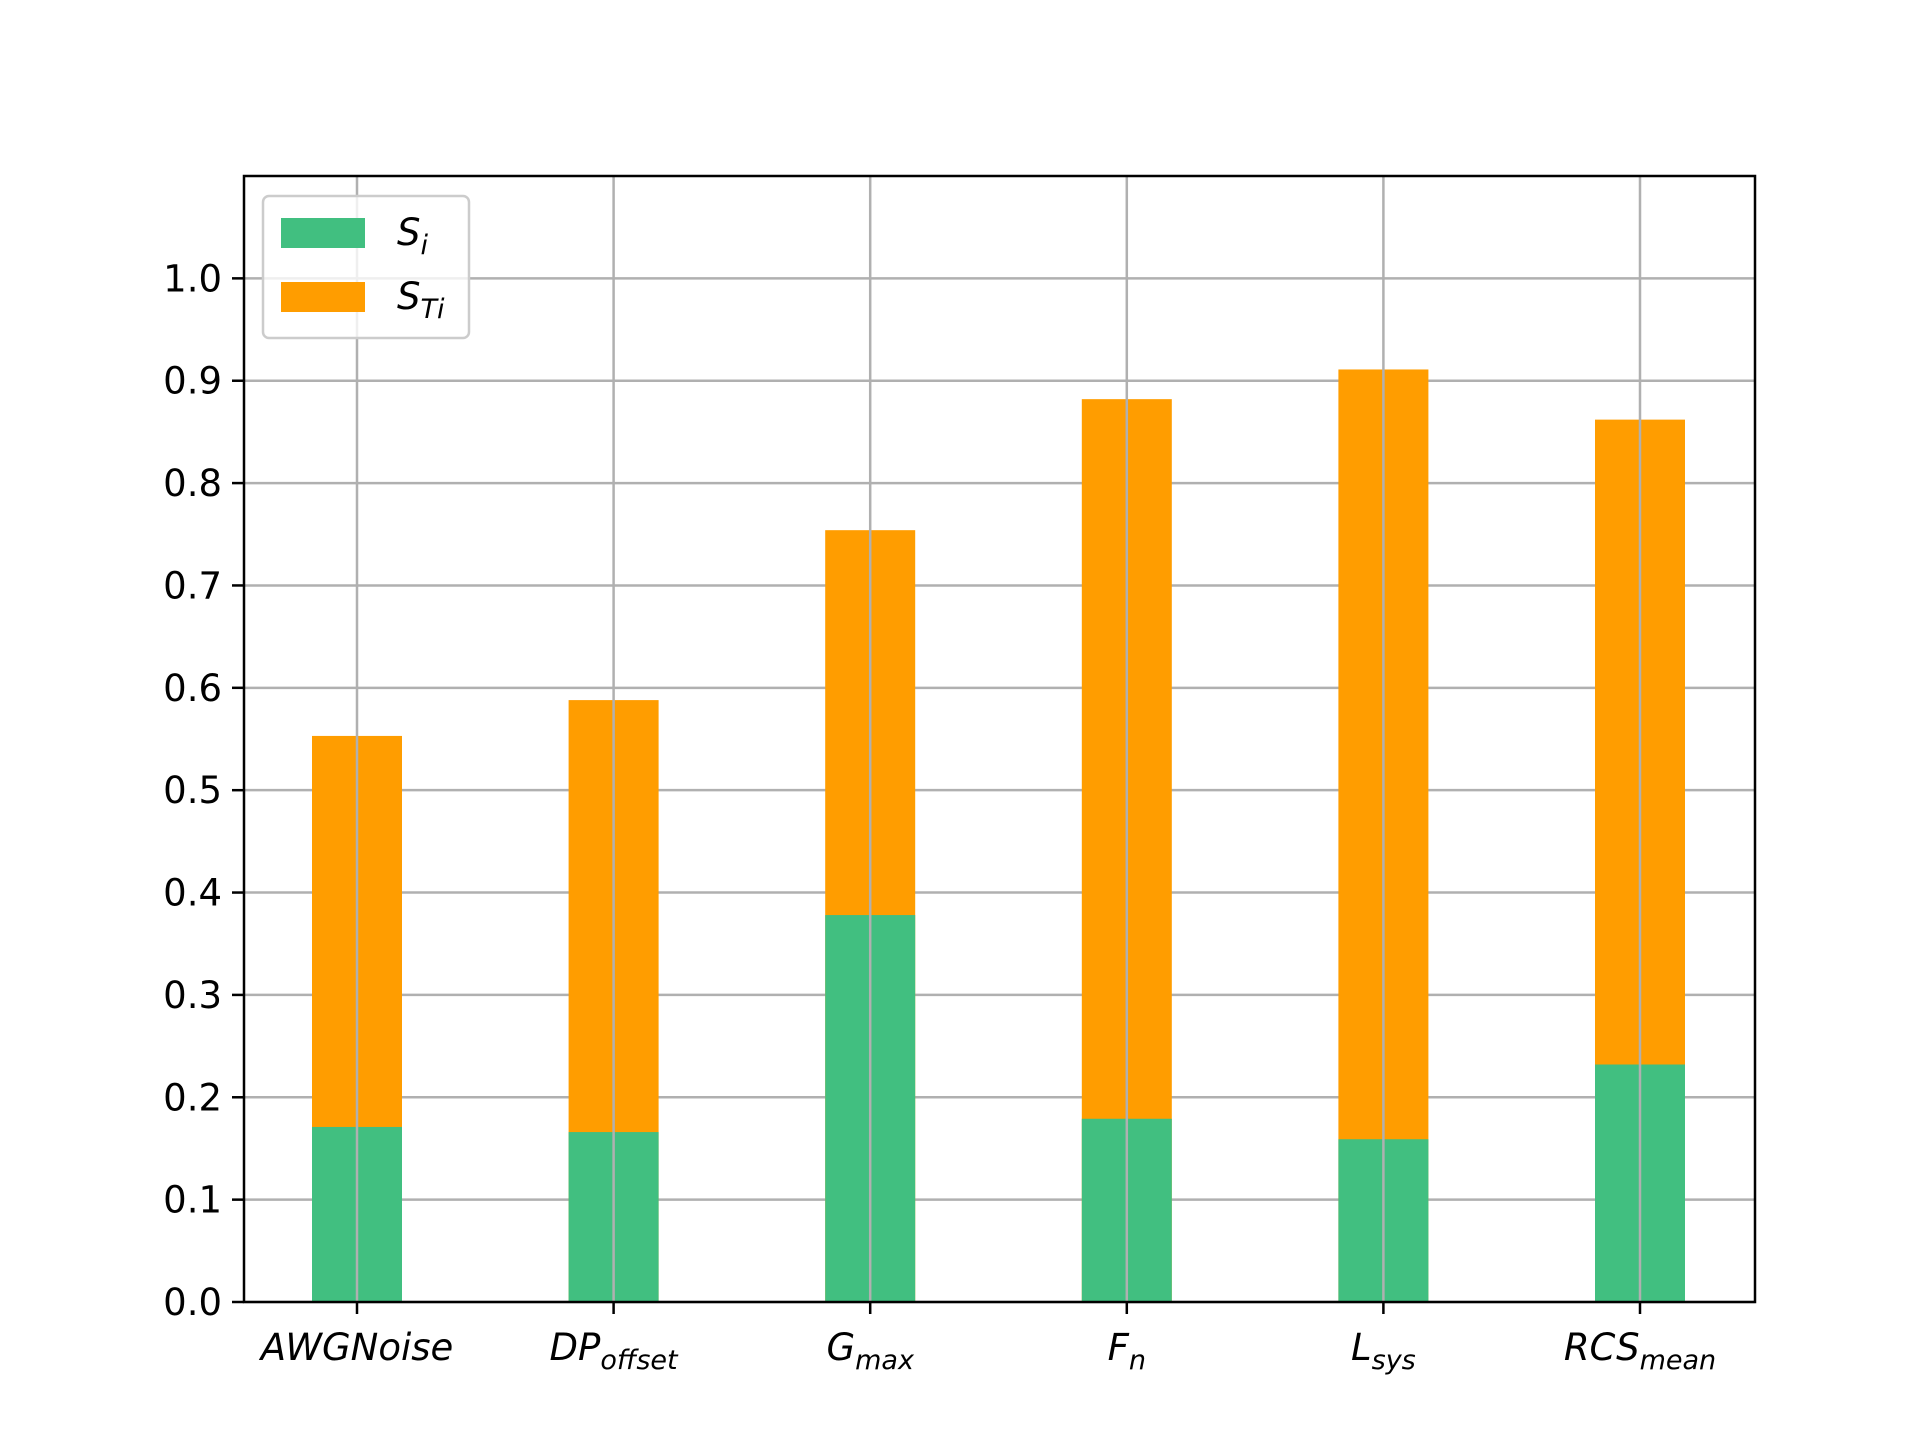 The width and height of the screenshot is (1920, 1444). Describe the element at coordinates (192, 585) in the screenshot. I see `y-tick-label: 0.7` at that location.